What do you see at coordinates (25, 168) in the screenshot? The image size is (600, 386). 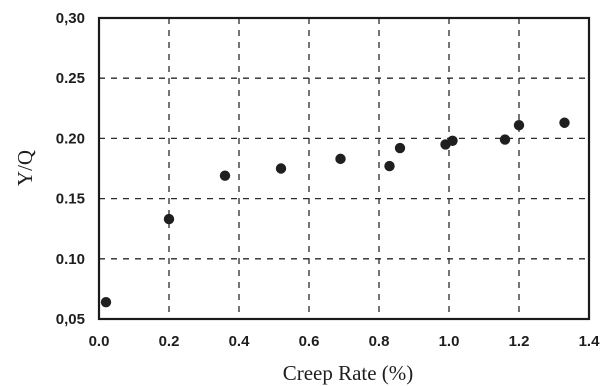 I see `y-axis-title: Y/Q` at bounding box center [25, 168].